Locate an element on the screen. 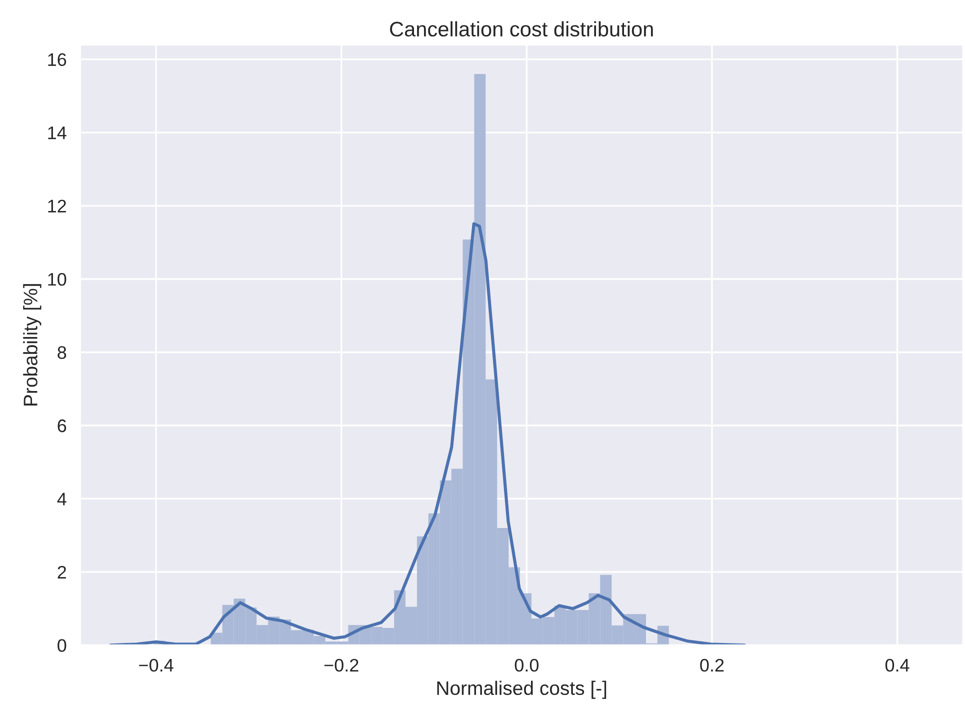 The height and width of the screenshot is (709, 965). x-tick-label: 0.2 is located at coordinates (712, 665).